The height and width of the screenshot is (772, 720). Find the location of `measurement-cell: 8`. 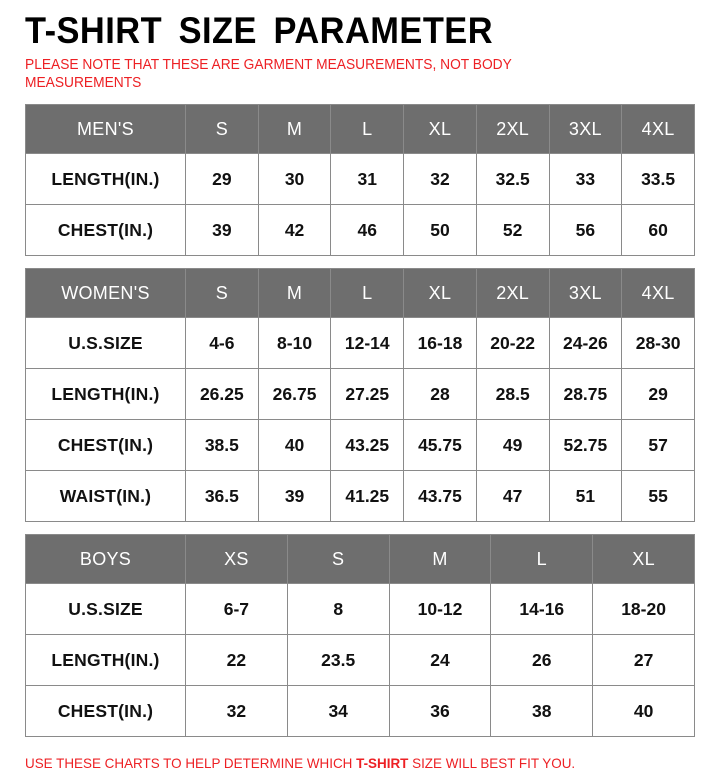

measurement-cell: 8 is located at coordinates (338, 609).